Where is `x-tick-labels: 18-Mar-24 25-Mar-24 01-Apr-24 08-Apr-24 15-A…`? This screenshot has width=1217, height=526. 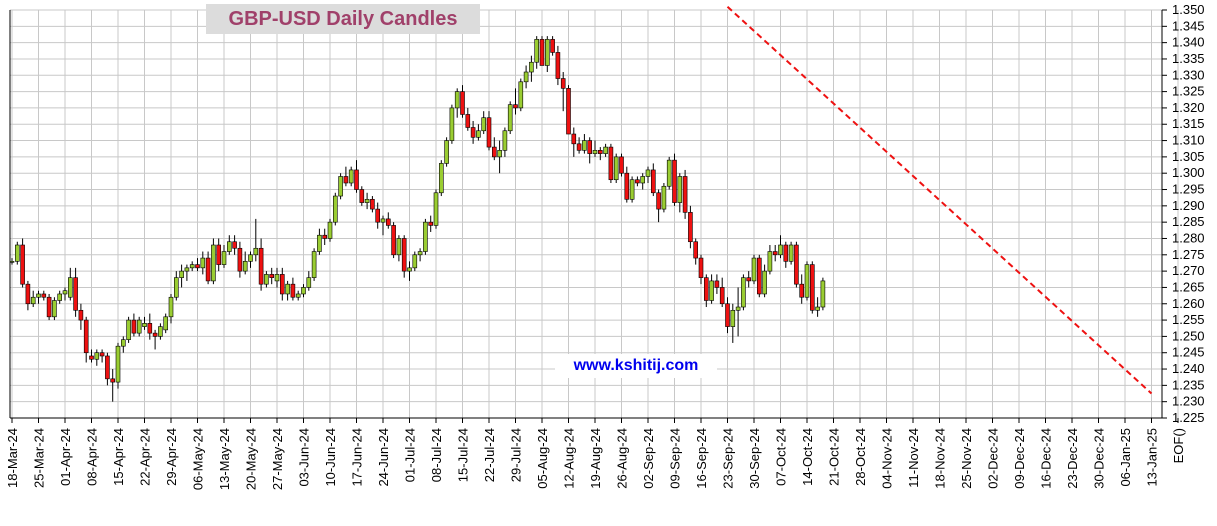
x-tick-labels: 18-Mar-24 25-Mar-24 01-Apr-24 08-Apr-24 15-A… is located at coordinates (595, 459).